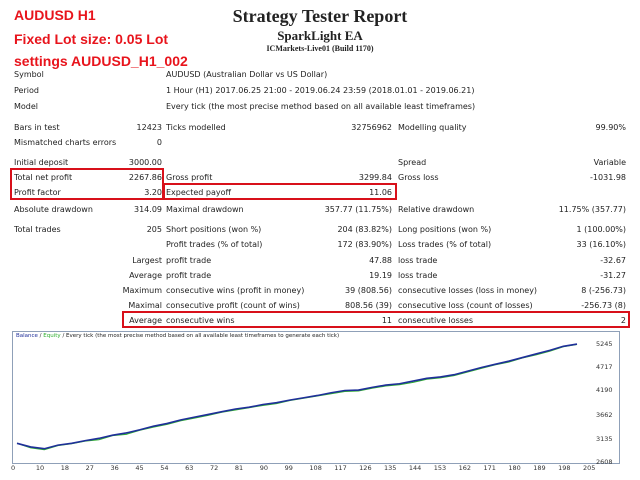  I want to click on overlay-symbol: AUDUSD H1, so click(55, 15).